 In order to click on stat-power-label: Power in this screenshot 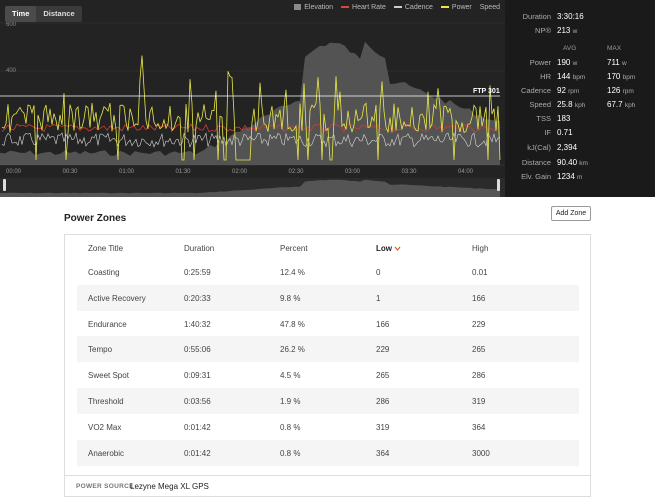, I will do `click(540, 62)`.